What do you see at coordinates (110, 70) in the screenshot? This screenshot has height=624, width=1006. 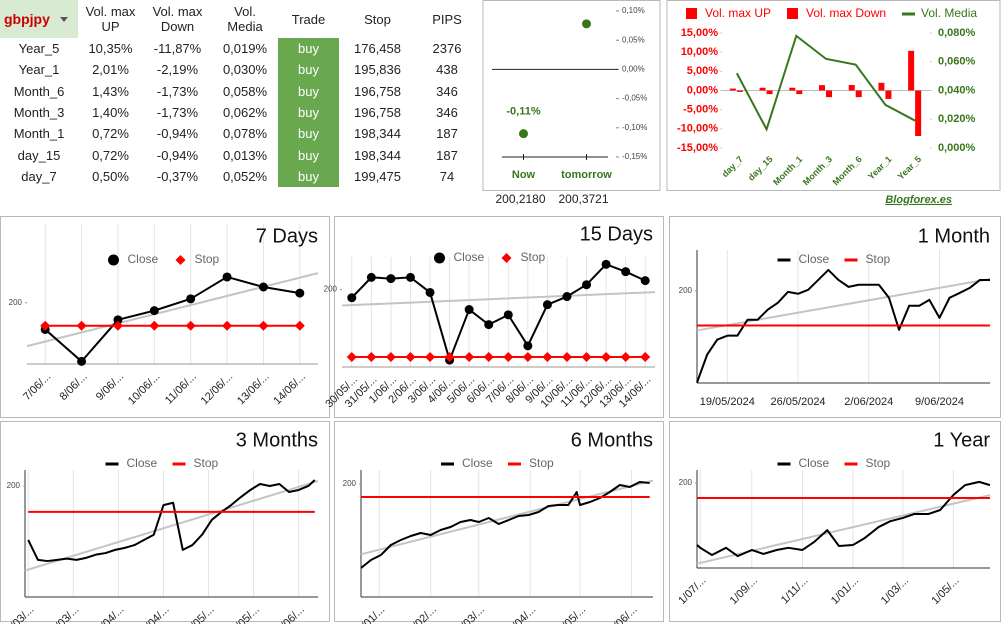 I see `table-cell: 2,01%` at bounding box center [110, 70].